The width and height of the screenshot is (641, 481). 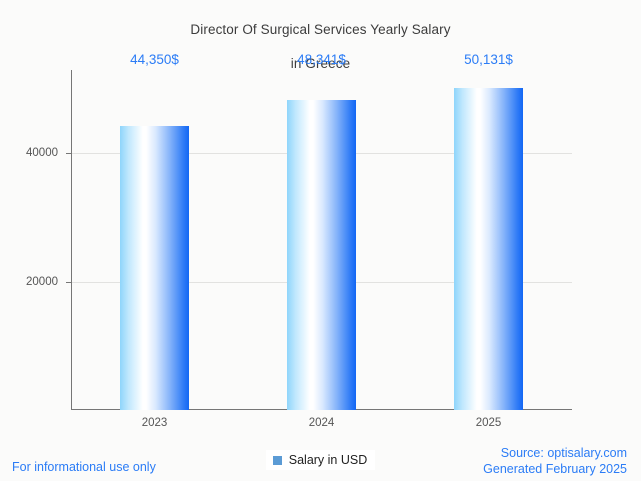 I want to click on legend-item-label: Salary in USD, so click(x=328, y=460).